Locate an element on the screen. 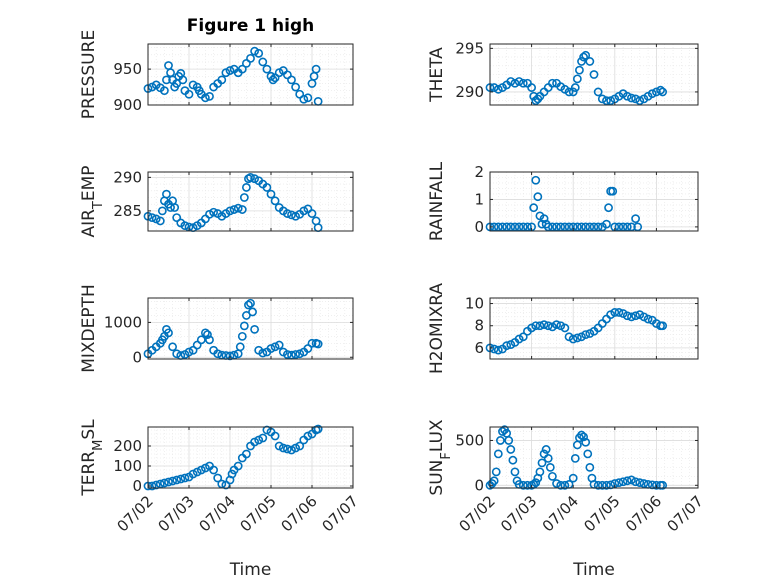  subplot-4-background is located at coordinates (594, 201).